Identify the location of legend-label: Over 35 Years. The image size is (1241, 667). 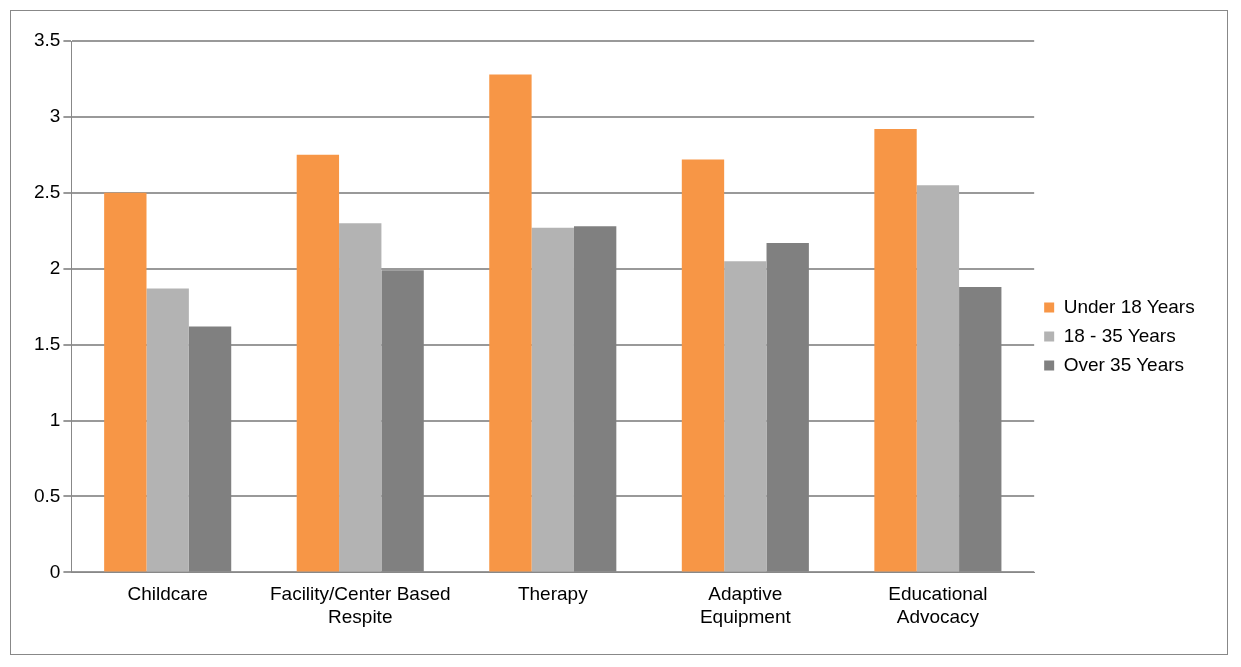
(1124, 364).